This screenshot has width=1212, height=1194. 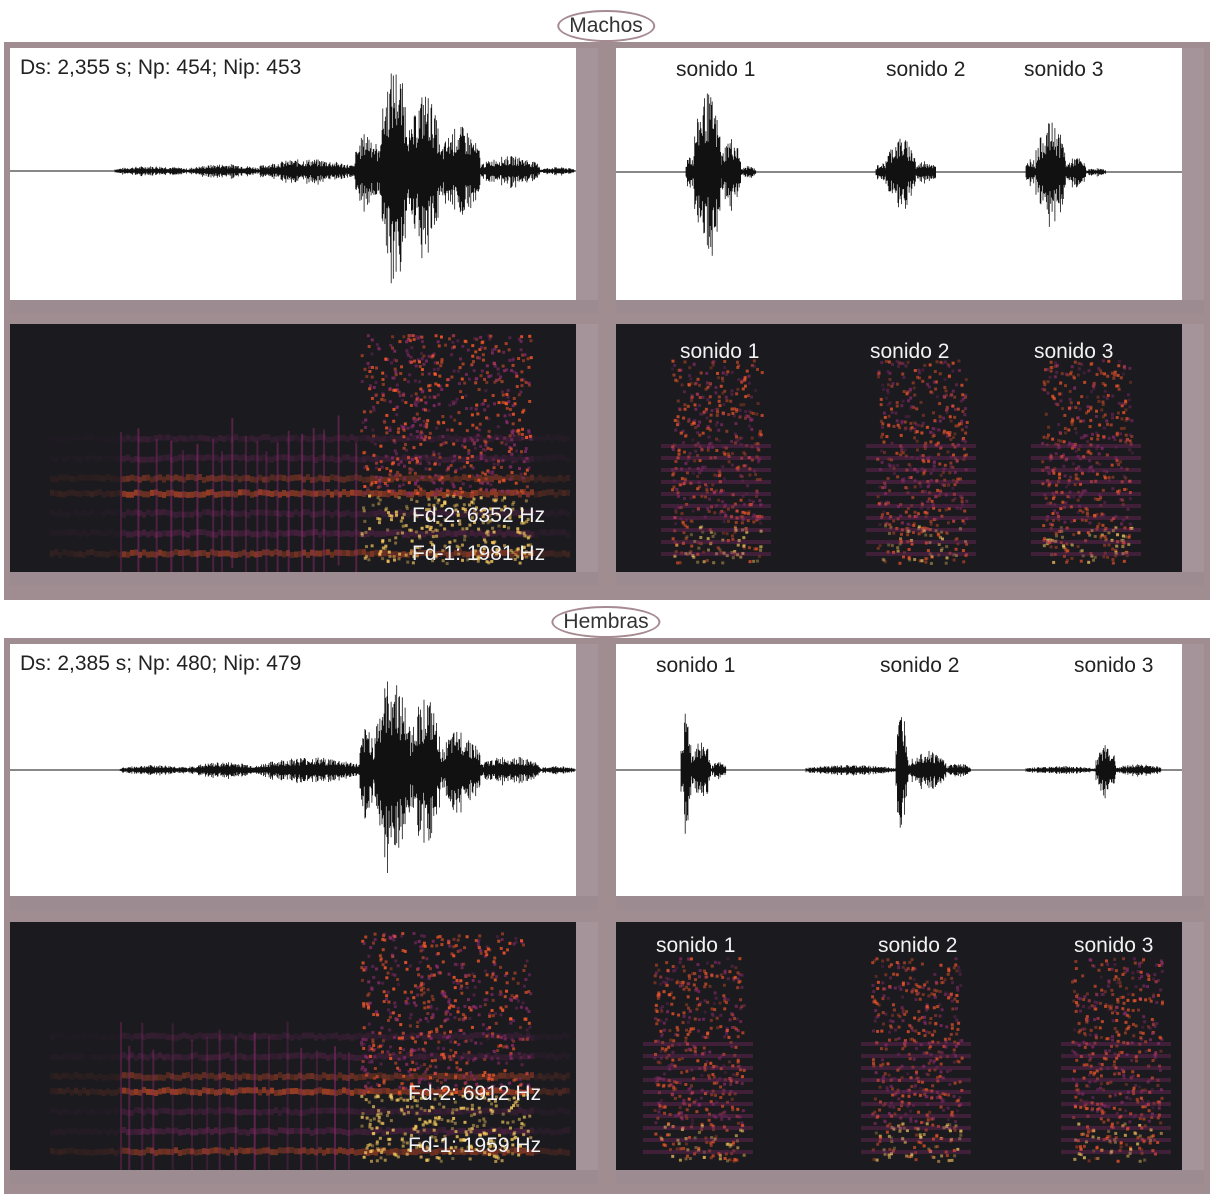 I want to click on waveform-panel-male-full: Ds: 2,355 s; Np: 454; Nip: 453, so click(x=304, y=181).